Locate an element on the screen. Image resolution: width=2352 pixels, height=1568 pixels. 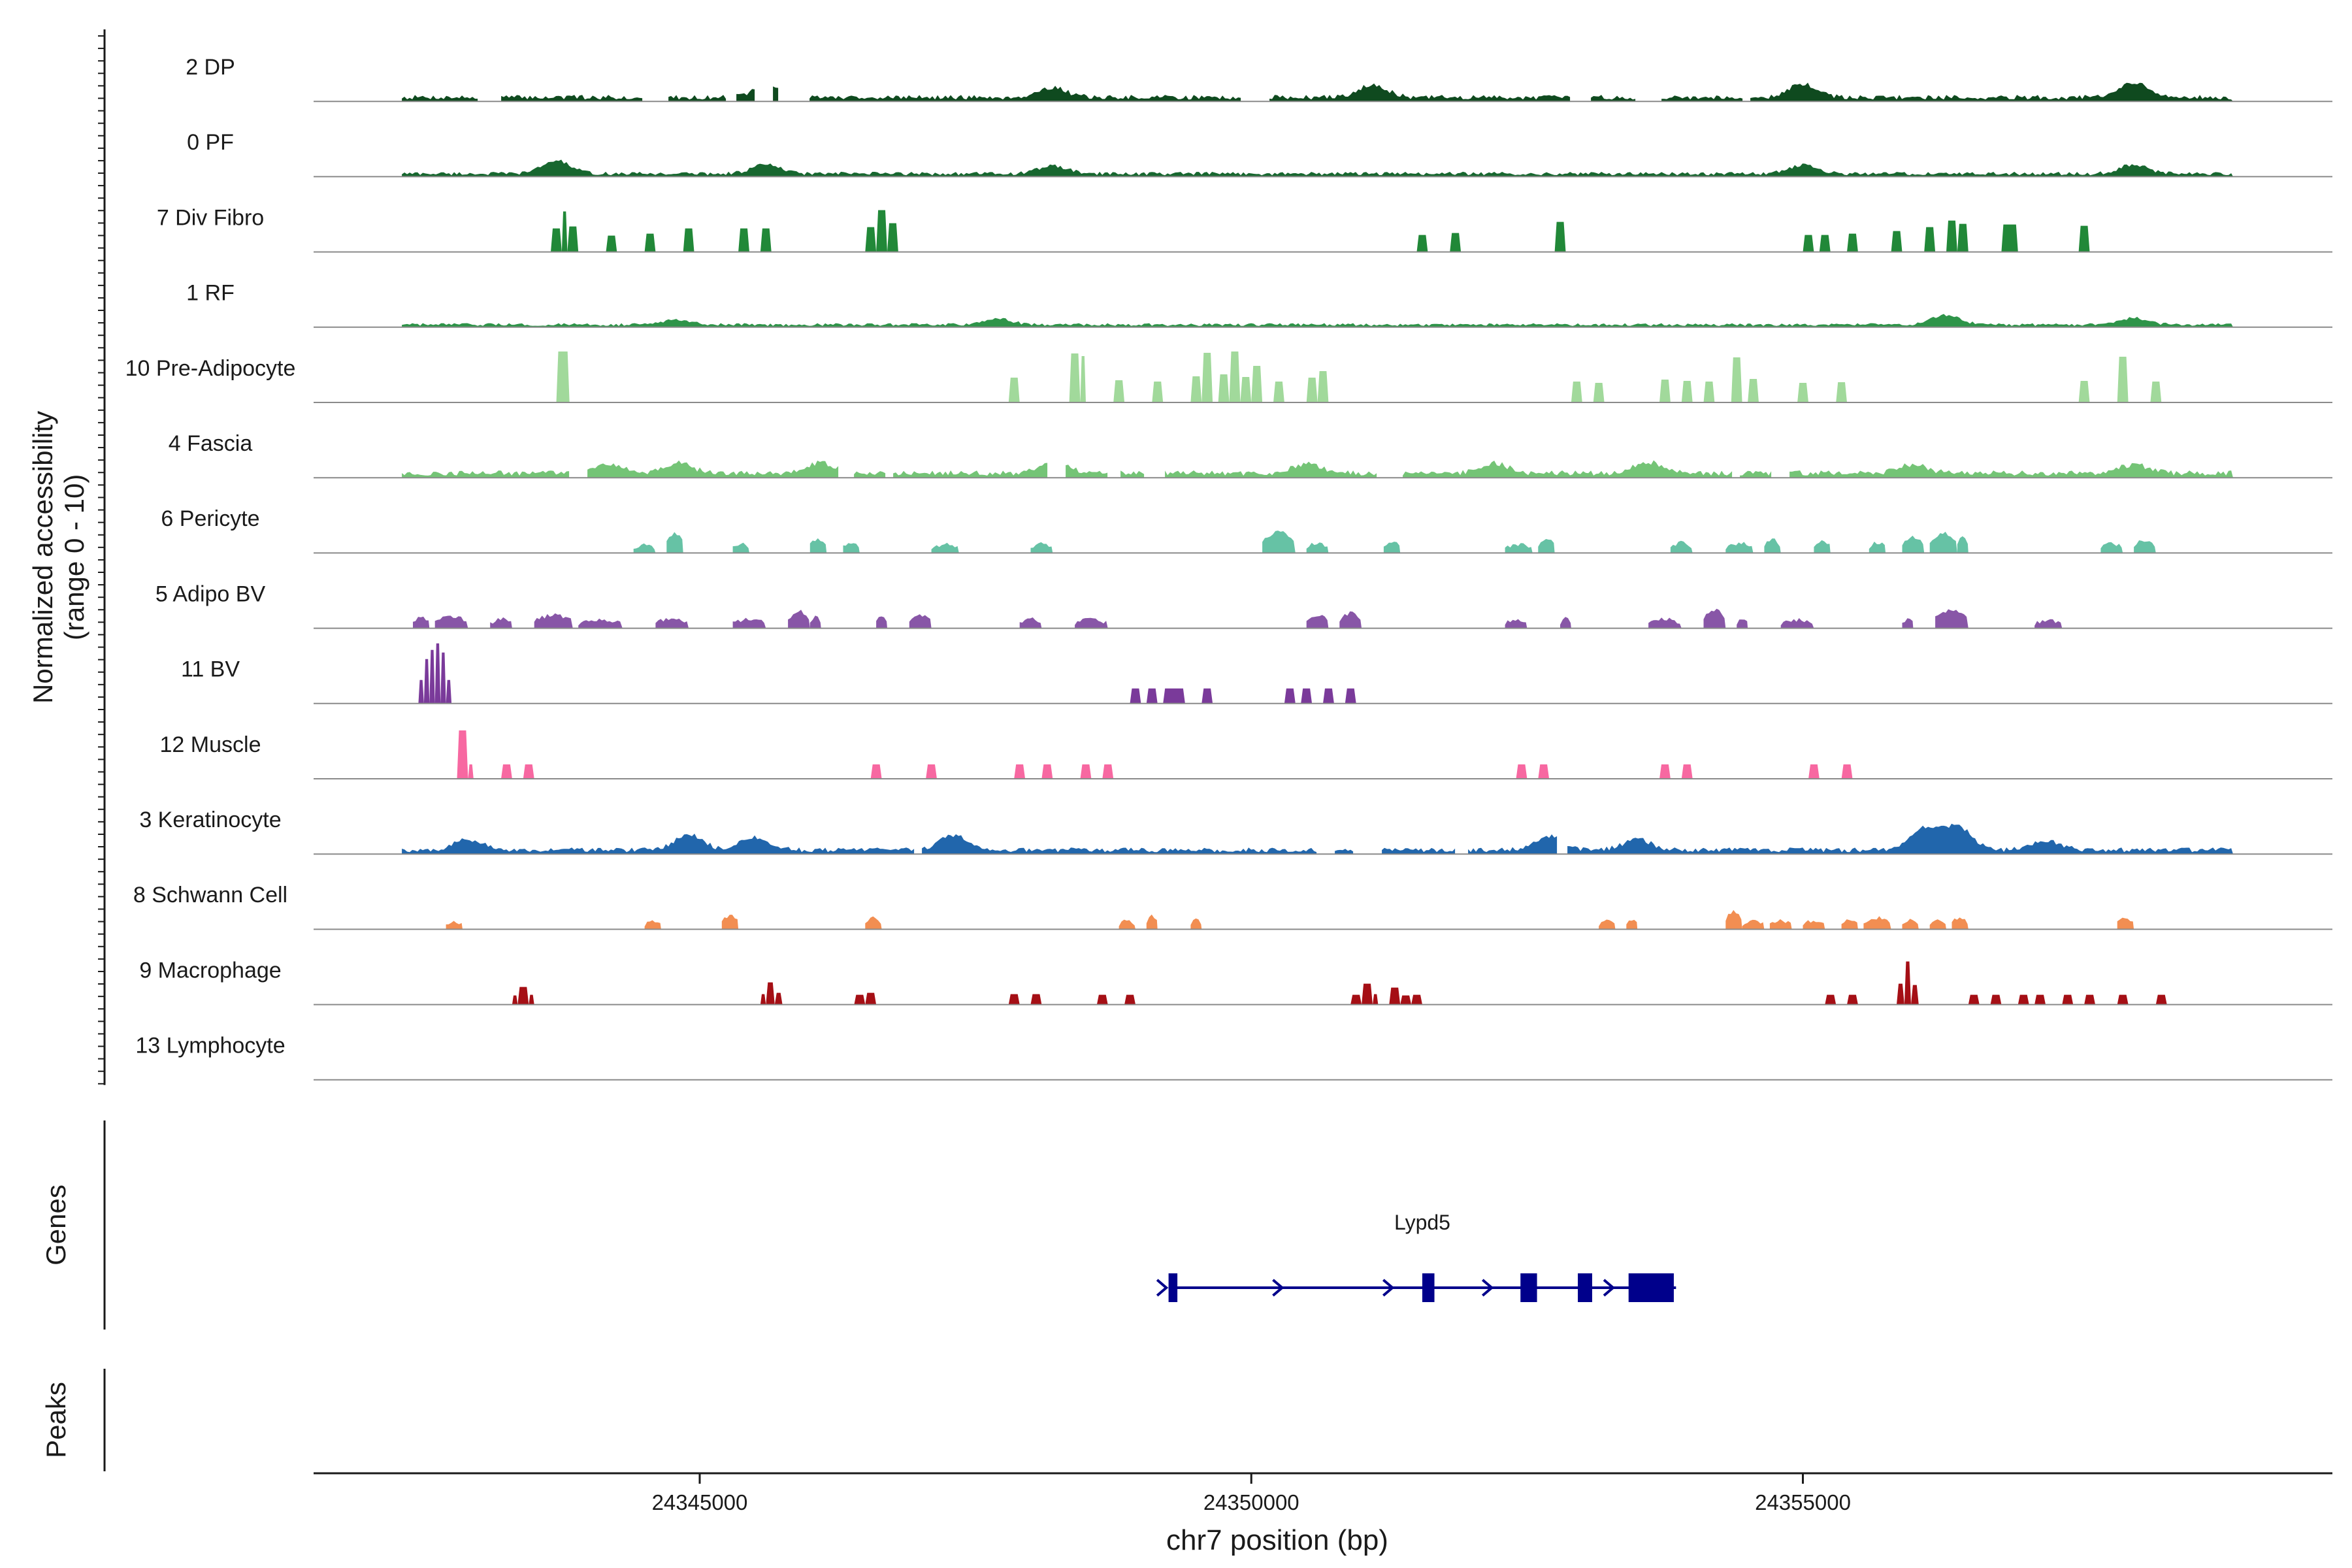
peaks-label: Peaks is located at coordinates (56, 1420).